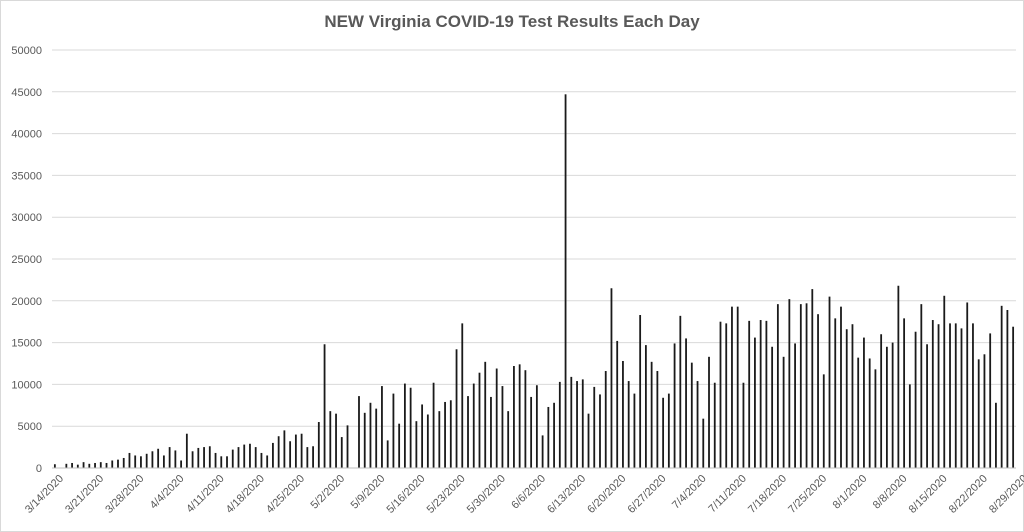 This screenshot has height=532, width=1024. I want to click on x-tick-label: 3/21/2020, so click(84, 494).